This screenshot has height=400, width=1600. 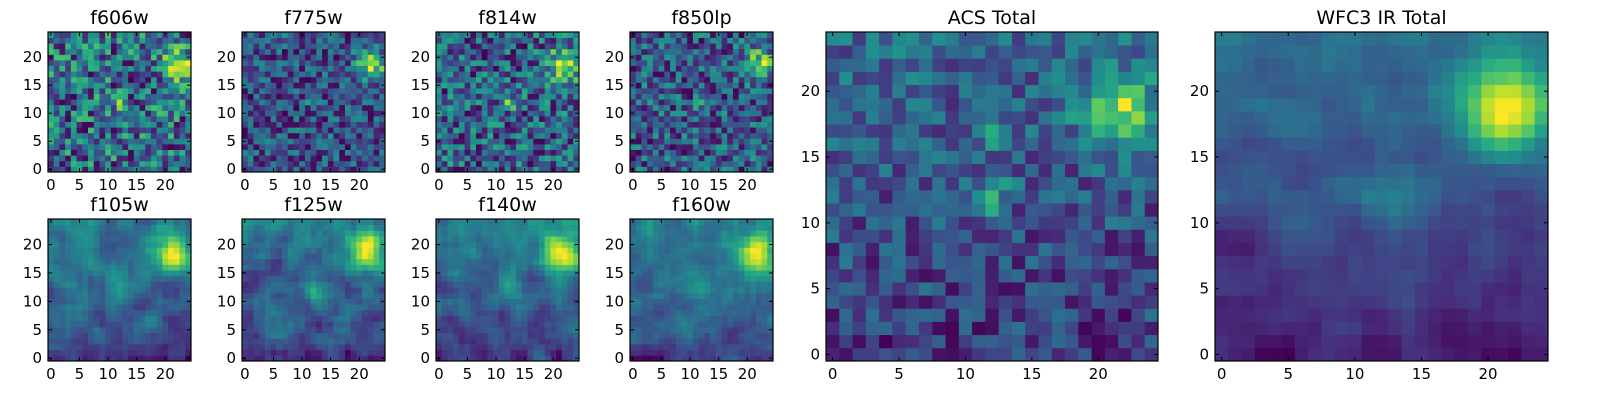 What do you see at coordinates (32, 273) in the screenshot?
I see `y-tick-label: 15` at bounding box center [32, 273].